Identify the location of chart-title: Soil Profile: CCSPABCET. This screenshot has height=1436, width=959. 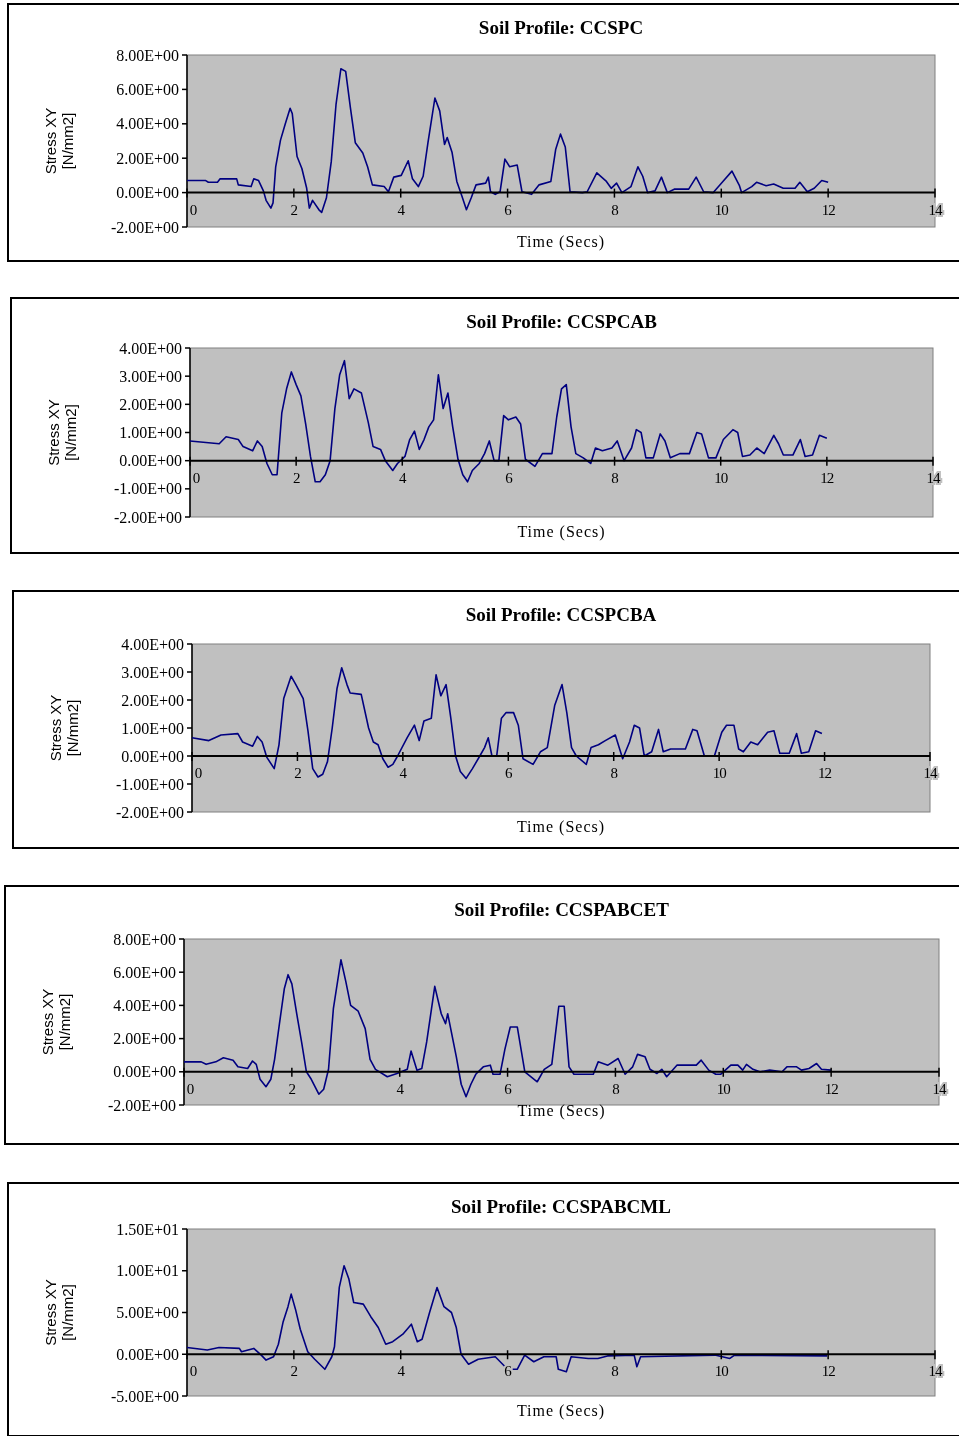
(562, 909).